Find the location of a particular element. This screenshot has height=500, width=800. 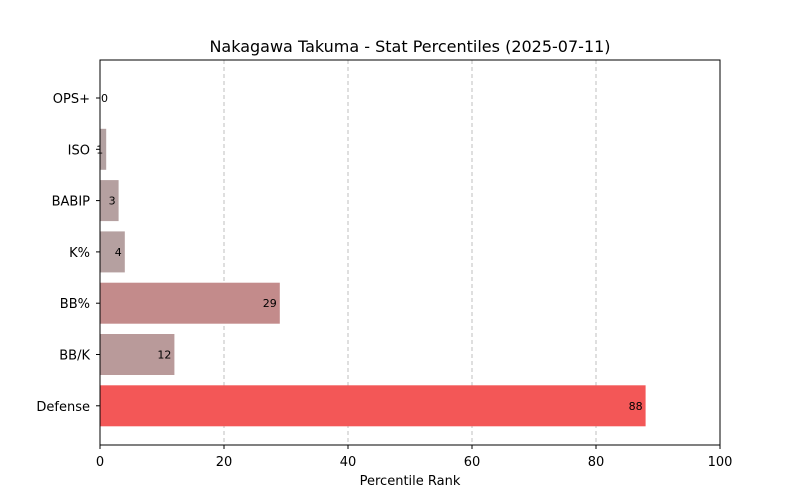

x-tick-label: 60 is located at coordinates (472, 462).